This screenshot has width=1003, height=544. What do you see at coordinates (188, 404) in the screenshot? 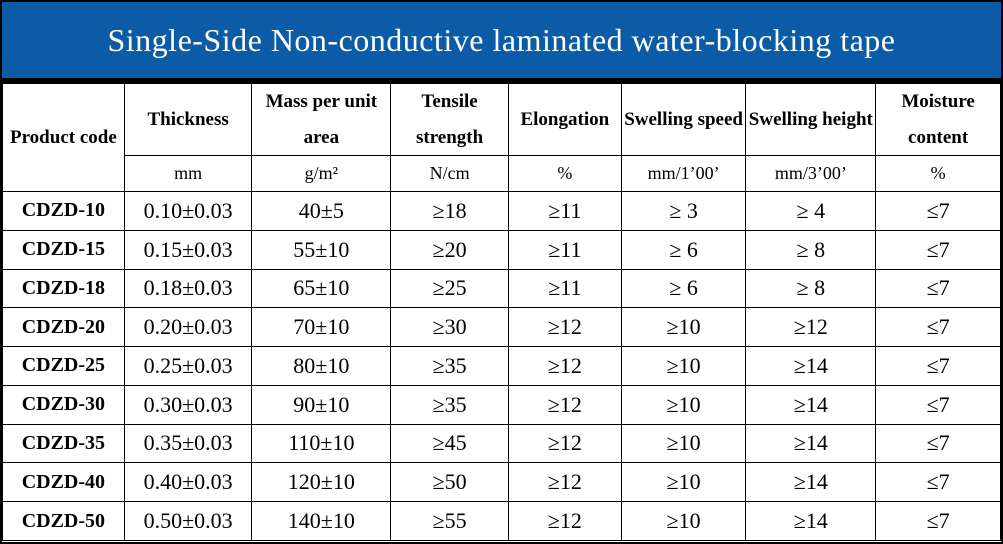
I see `value-cell: 0.30±0.03` at bounding box center [188, 404].